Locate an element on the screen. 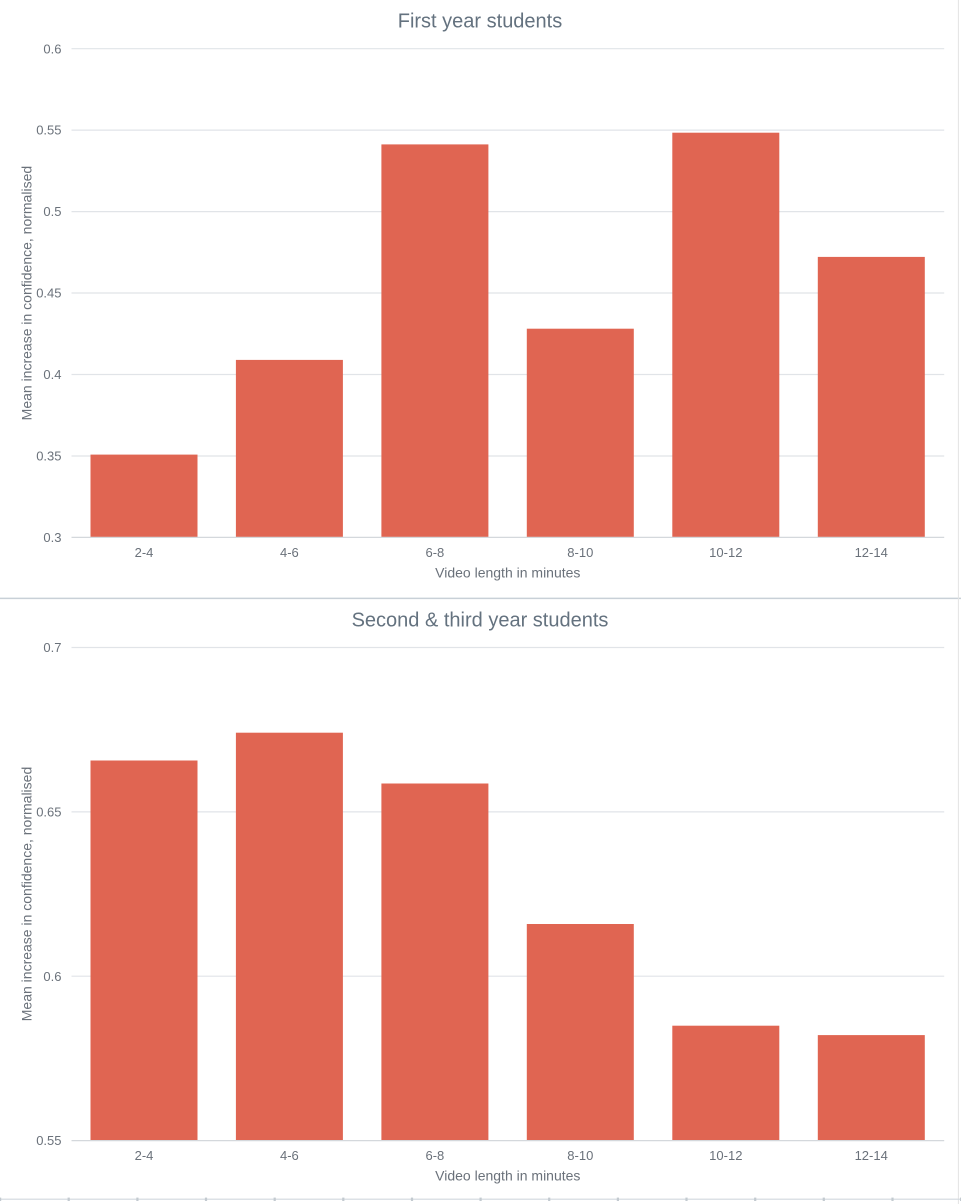  svg-text: 0.5 is located at coordinates (52, 211).